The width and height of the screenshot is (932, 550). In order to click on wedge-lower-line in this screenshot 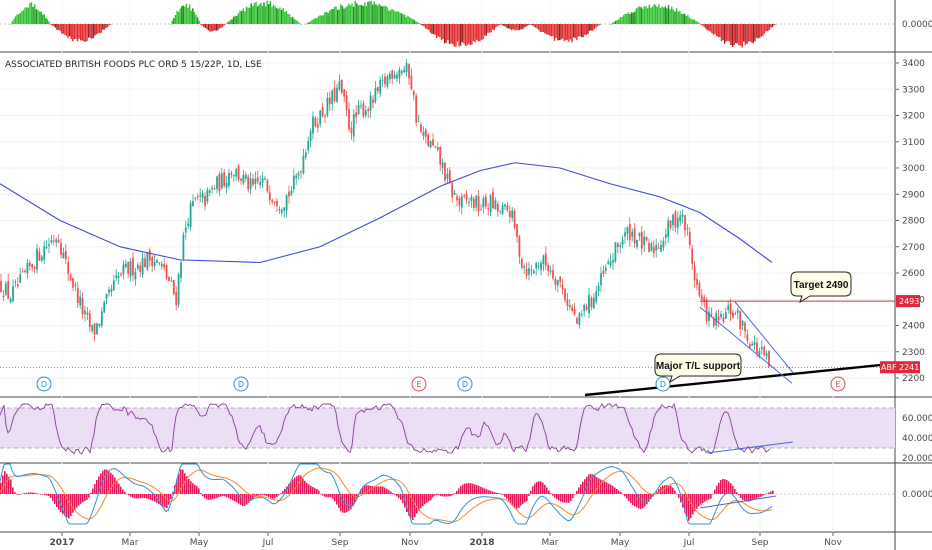, I will do `click(746, 345)`.